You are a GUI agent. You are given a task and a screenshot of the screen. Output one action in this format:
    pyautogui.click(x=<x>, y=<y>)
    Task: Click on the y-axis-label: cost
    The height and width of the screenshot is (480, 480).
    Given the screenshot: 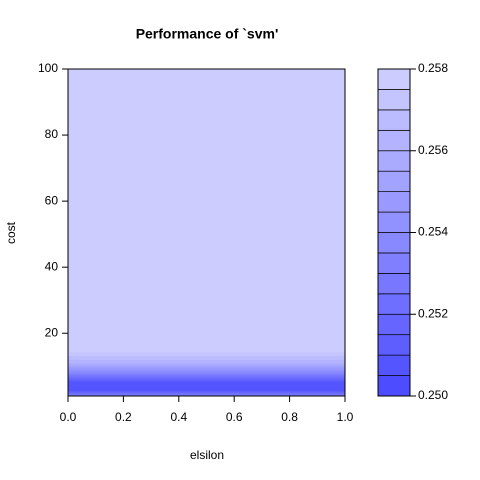 What is the action you would take?
    pyautogui.click(x=11, y=232)
    